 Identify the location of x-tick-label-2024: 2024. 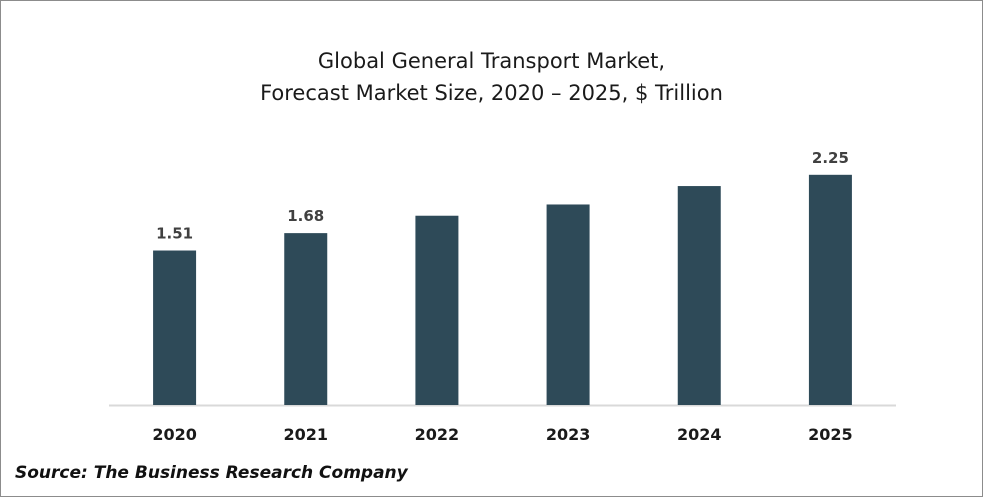
(699, 434).